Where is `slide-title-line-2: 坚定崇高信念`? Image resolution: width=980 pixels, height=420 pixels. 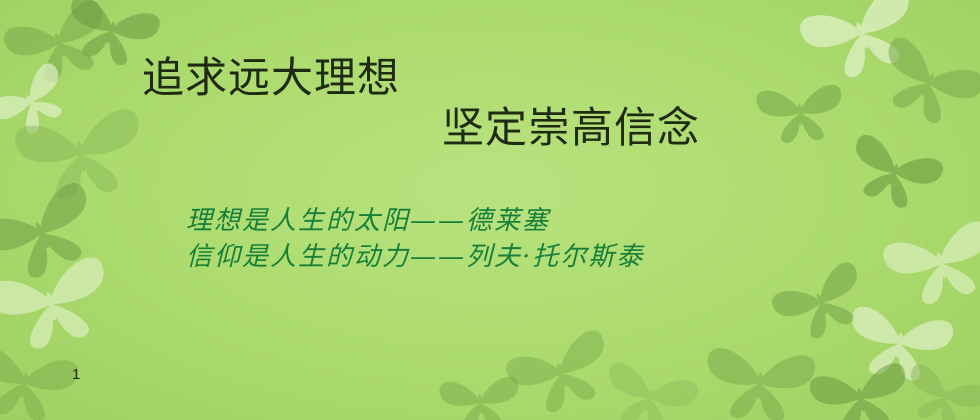
slide-title-line-2: 坚定崇高信念 is located at coordinates (571, 127).